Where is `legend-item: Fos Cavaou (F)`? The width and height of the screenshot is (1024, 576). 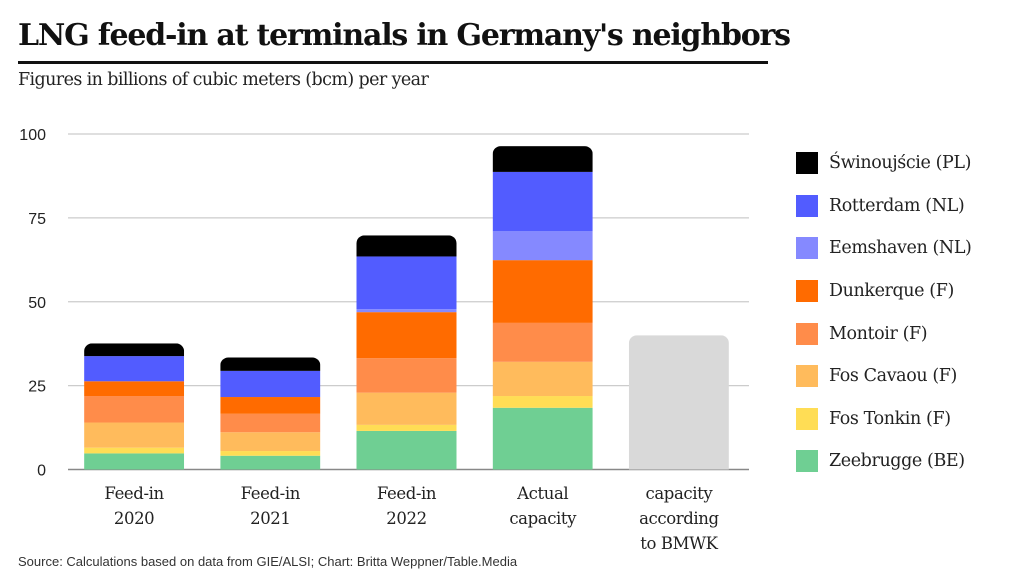 legend-item: Fos Cavaou (F) is located at coordinates (883, 376).